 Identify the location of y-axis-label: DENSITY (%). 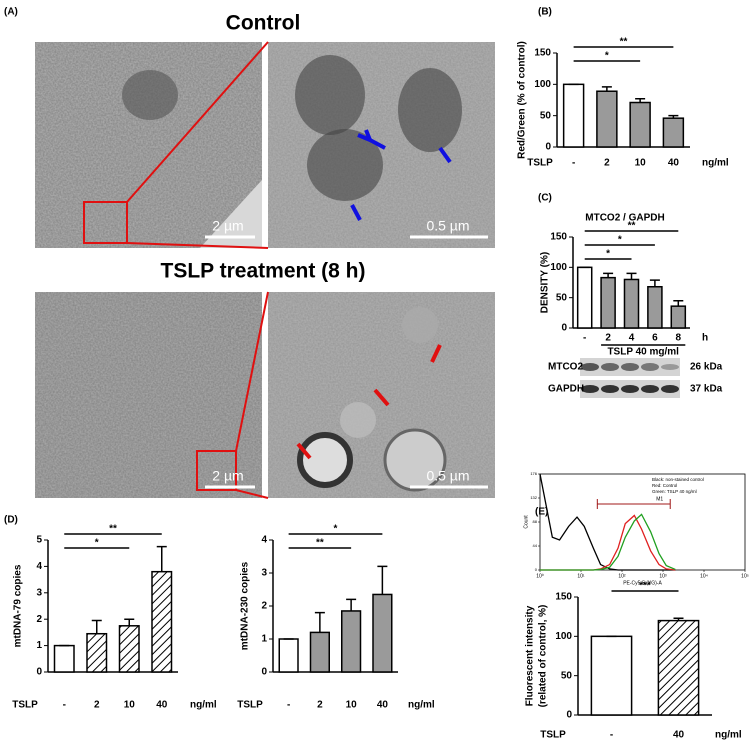
(545, 283).